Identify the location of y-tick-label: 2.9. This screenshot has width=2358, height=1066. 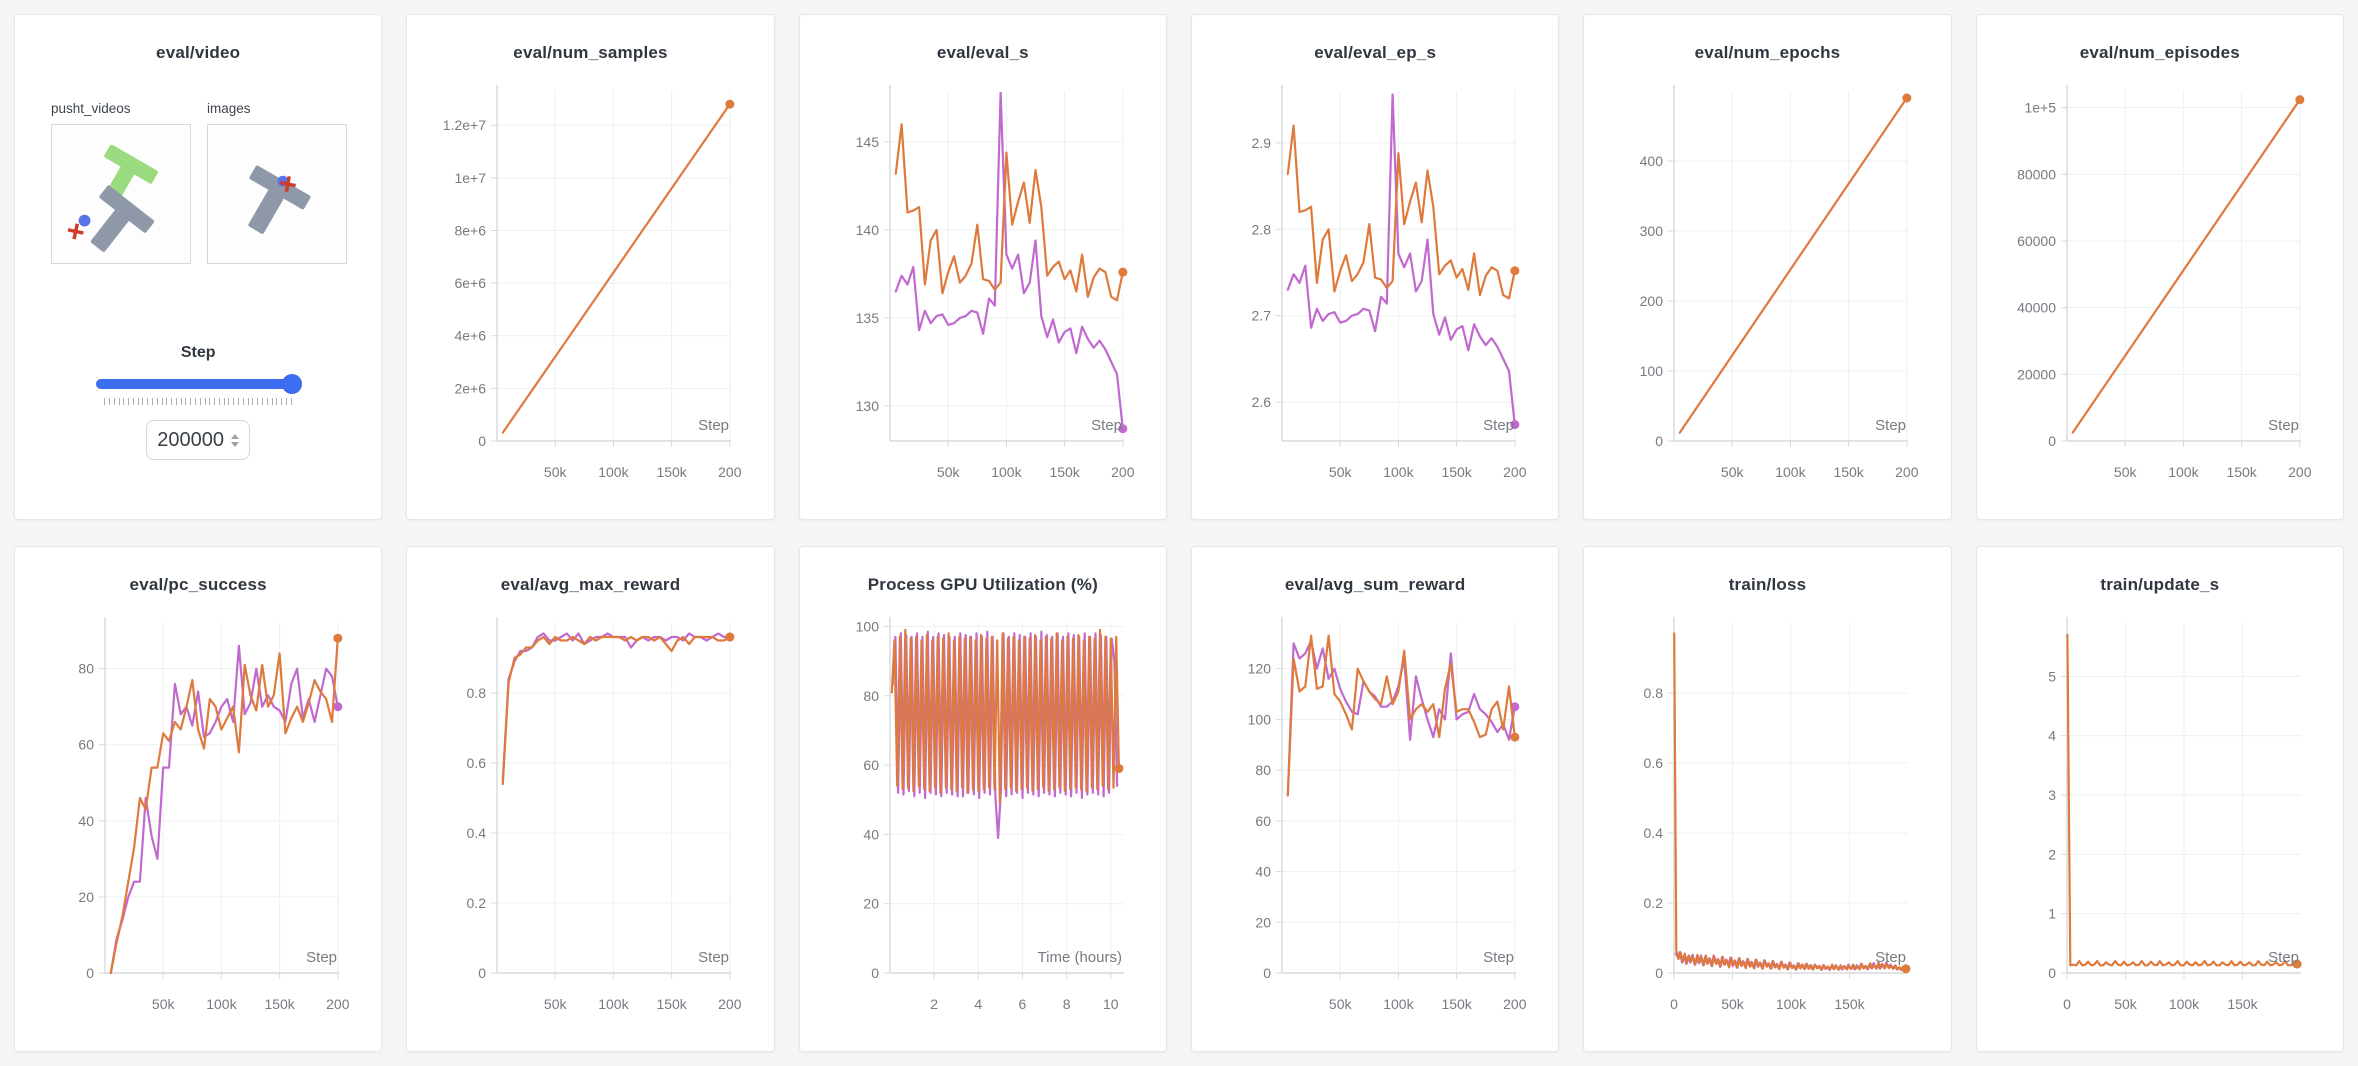
(1262, 143).